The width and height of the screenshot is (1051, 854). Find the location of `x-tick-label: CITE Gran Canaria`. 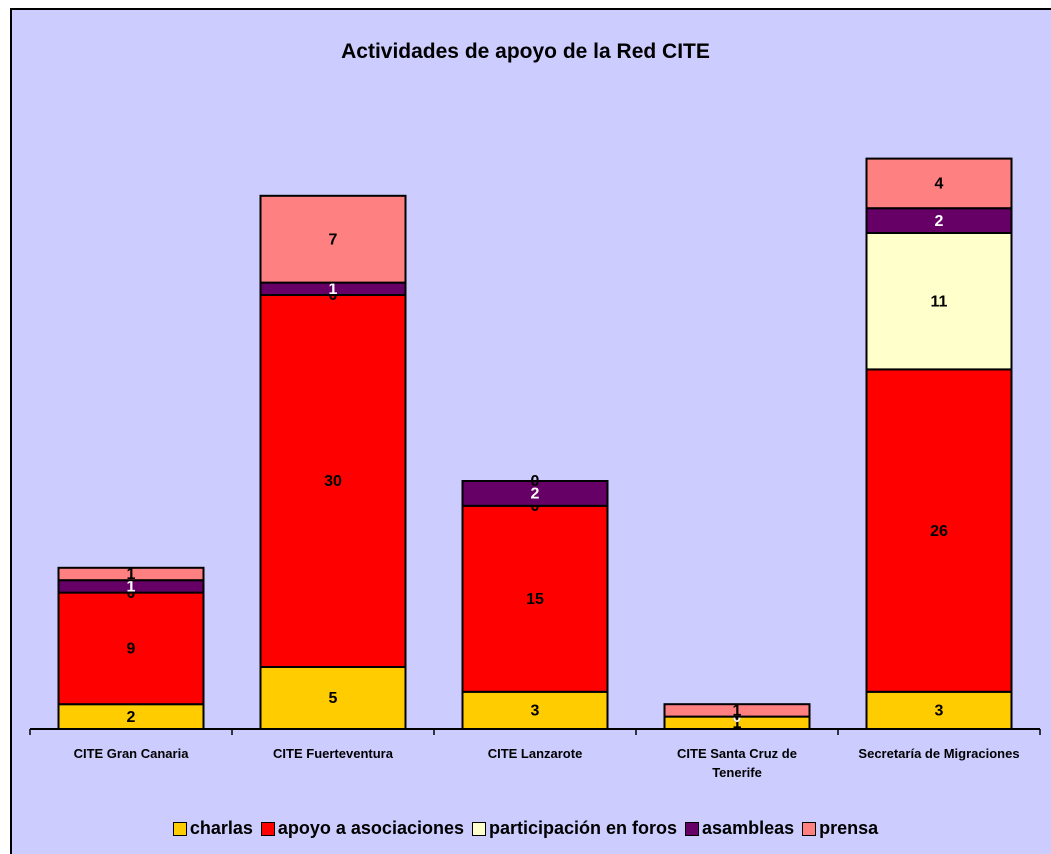

x-tick-label: CITE Gran Canaria is located at coordinates (131, 753).